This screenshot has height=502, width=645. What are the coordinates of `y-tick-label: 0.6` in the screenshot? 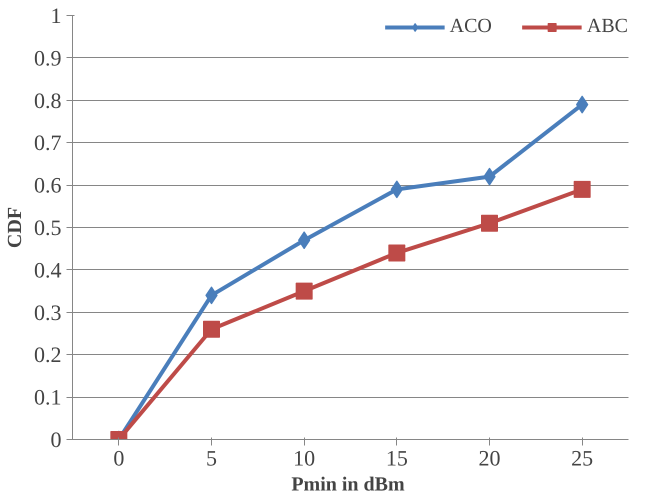 It's located at (48, 185).